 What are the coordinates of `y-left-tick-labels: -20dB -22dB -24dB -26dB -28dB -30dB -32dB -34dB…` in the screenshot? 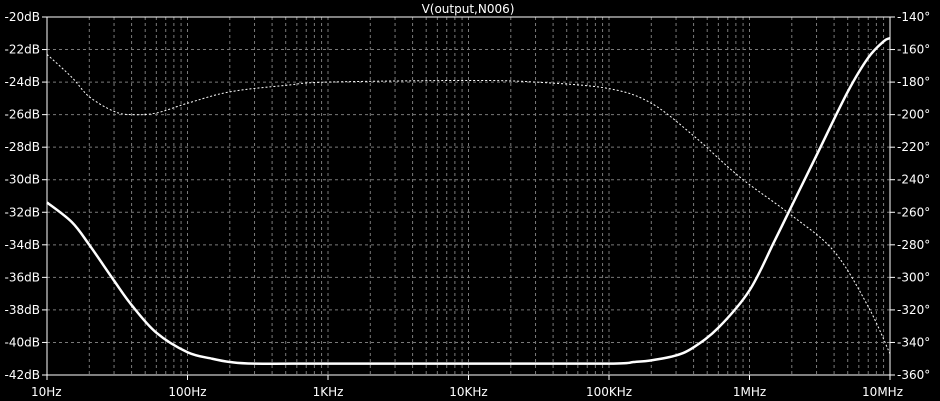 It's located at (26, 196).